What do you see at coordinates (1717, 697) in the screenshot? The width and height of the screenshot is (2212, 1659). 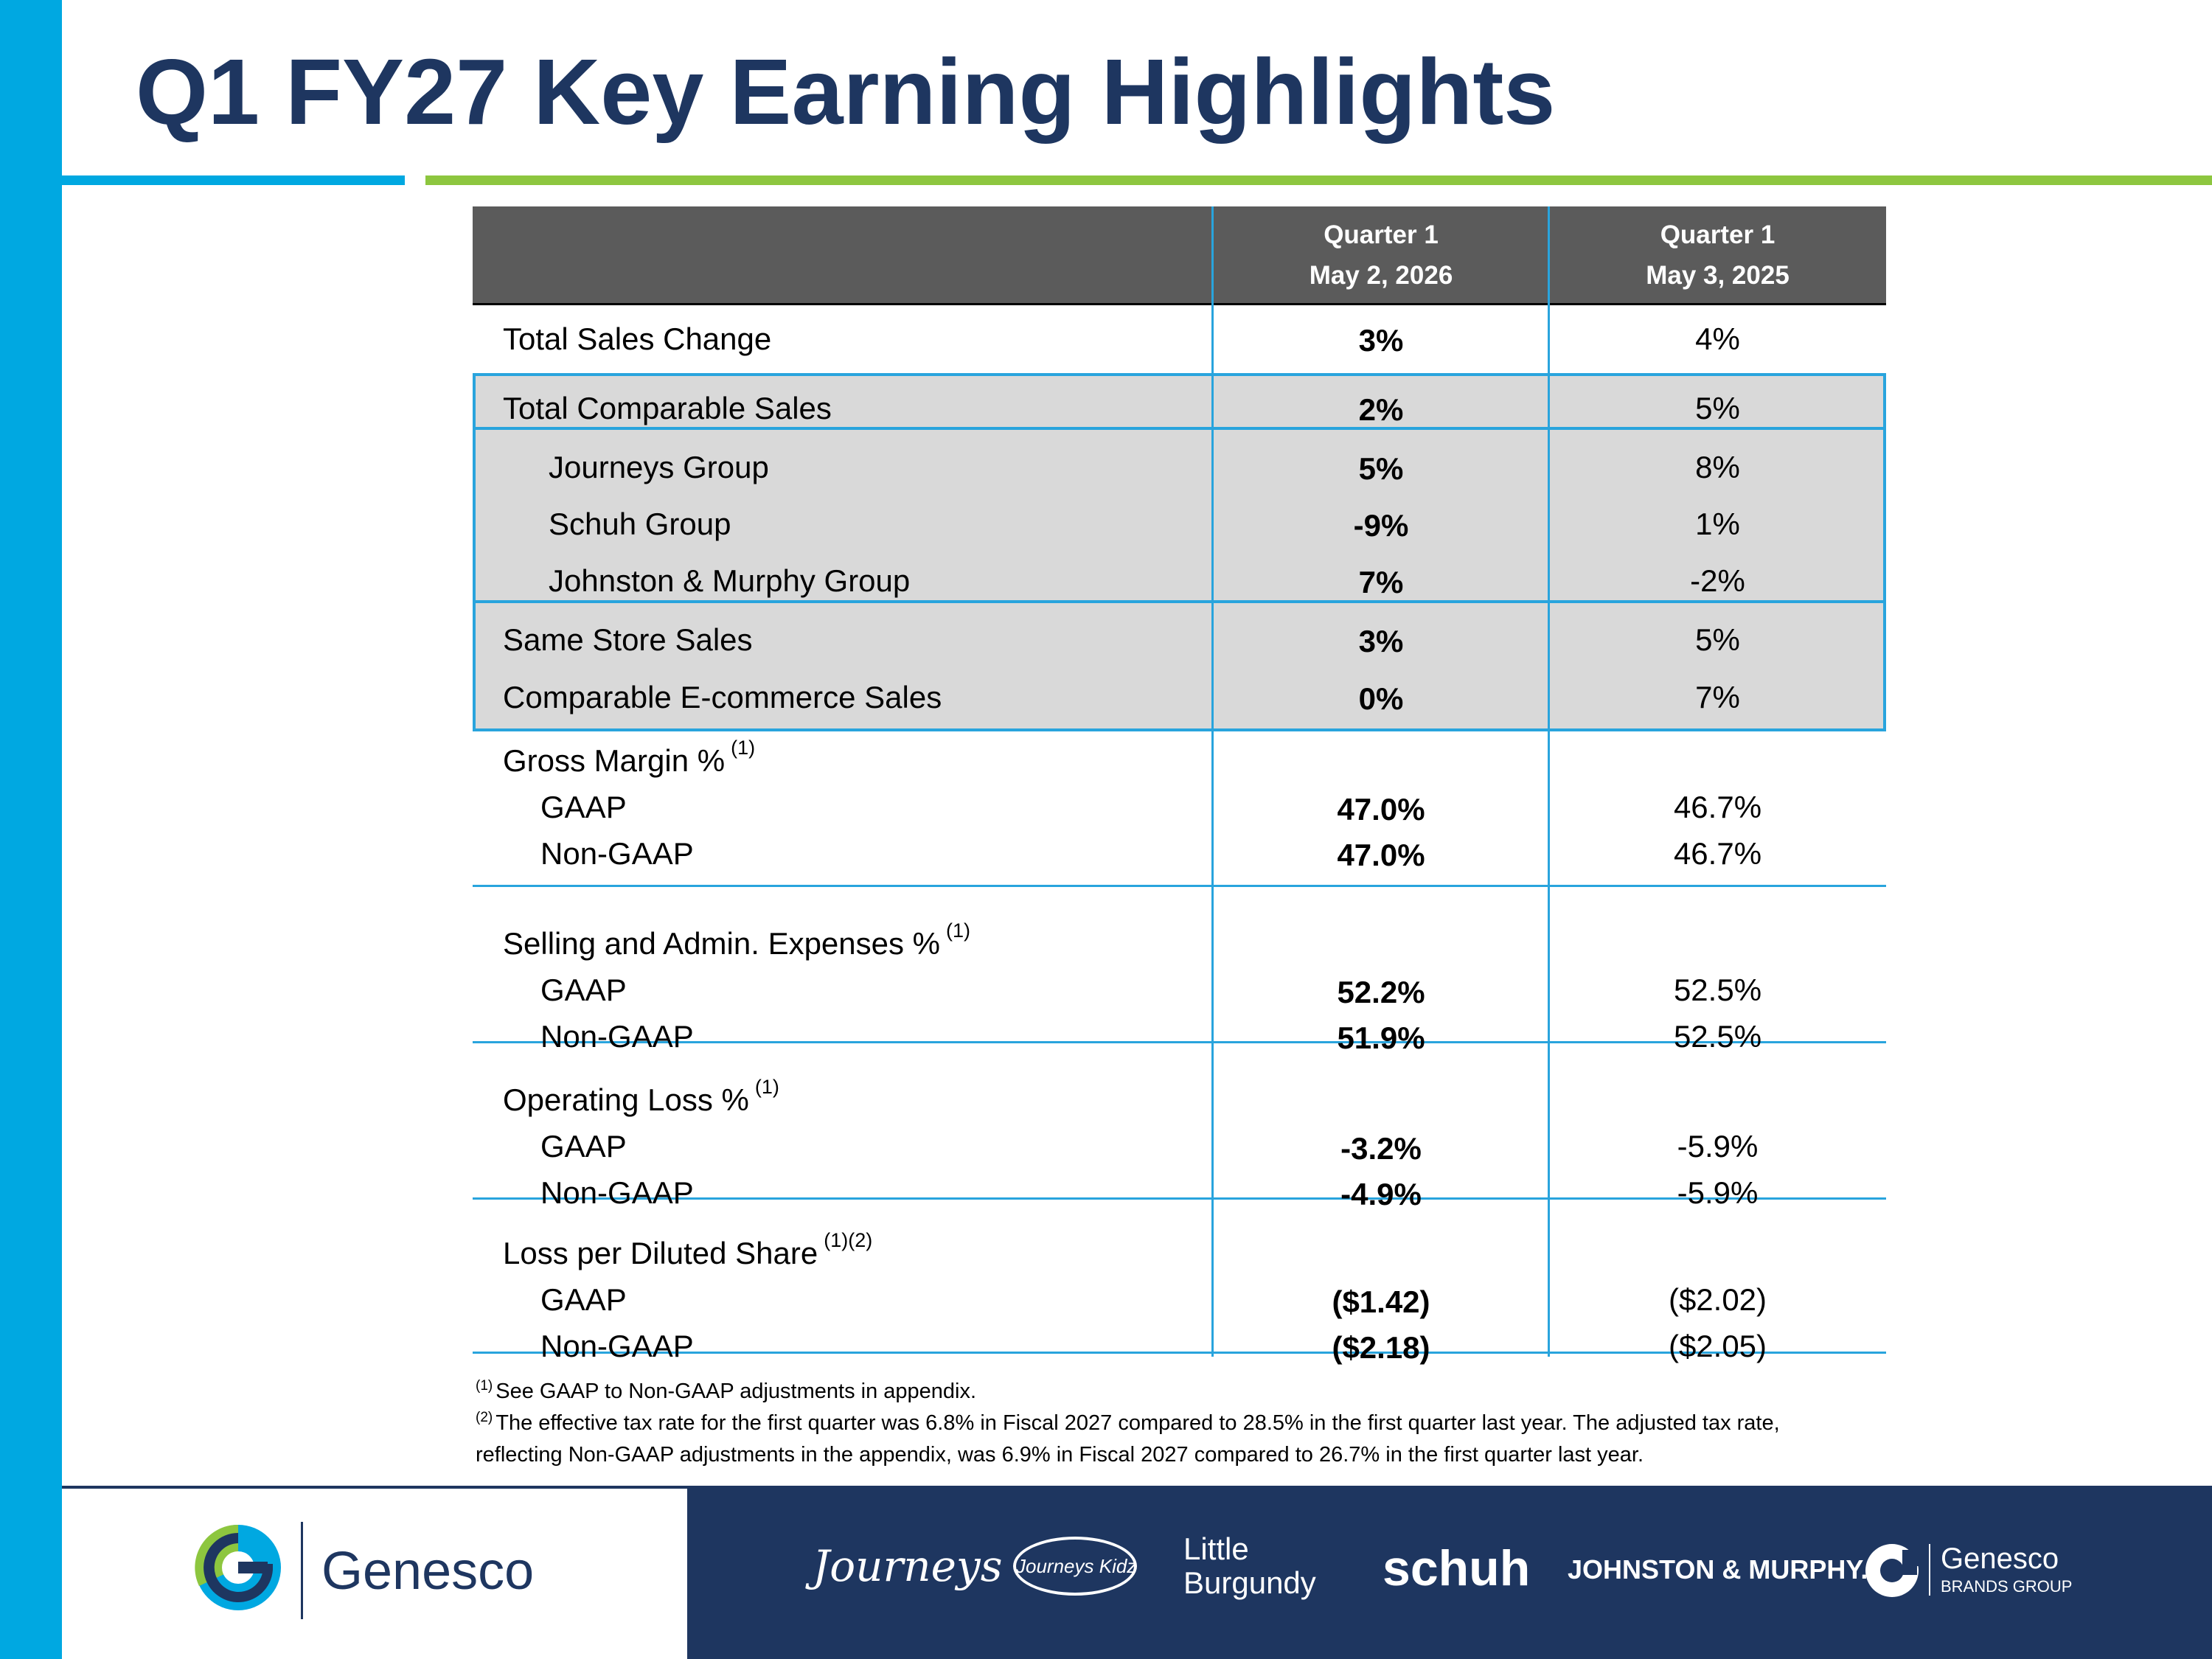 I see `row-value-prior: 7%` at bounding box center [1717, 697].